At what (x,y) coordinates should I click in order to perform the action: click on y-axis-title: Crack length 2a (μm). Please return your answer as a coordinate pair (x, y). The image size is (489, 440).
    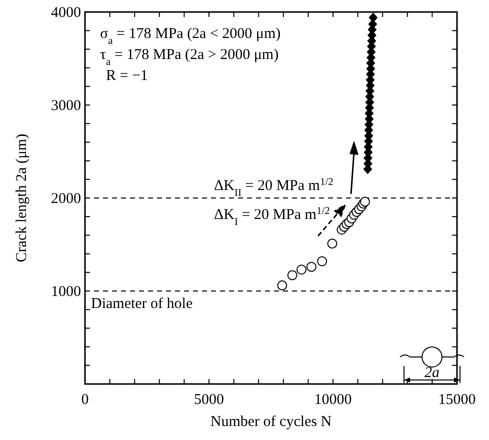
    Looking at the image, I should click on (22, 198).